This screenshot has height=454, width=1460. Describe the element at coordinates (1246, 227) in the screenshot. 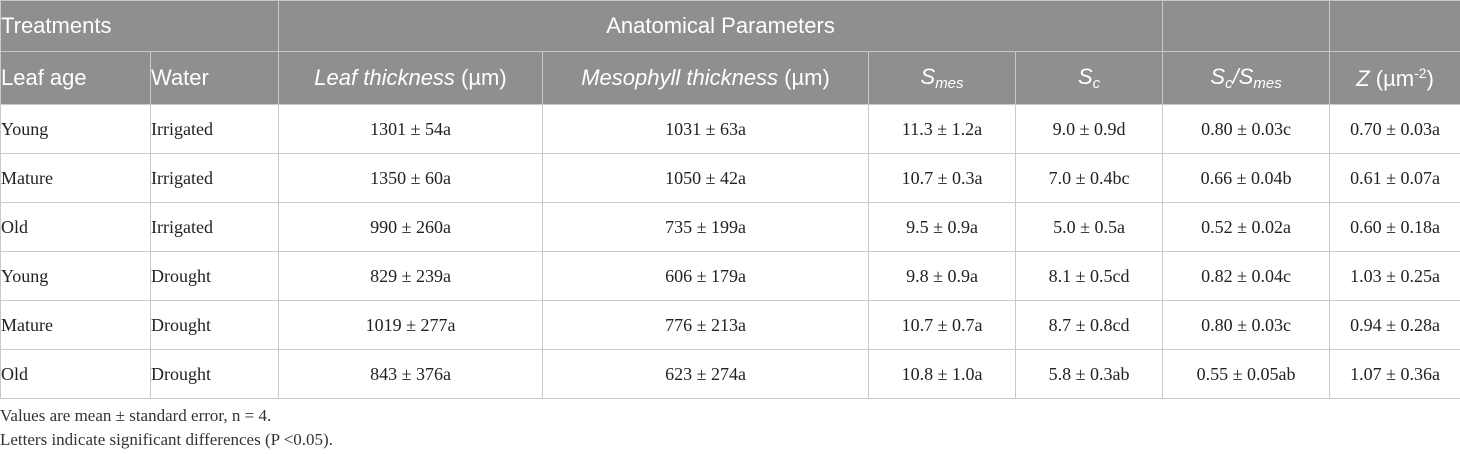

I see `ratio-cell: 0.52 ± 0.02a` at that location.